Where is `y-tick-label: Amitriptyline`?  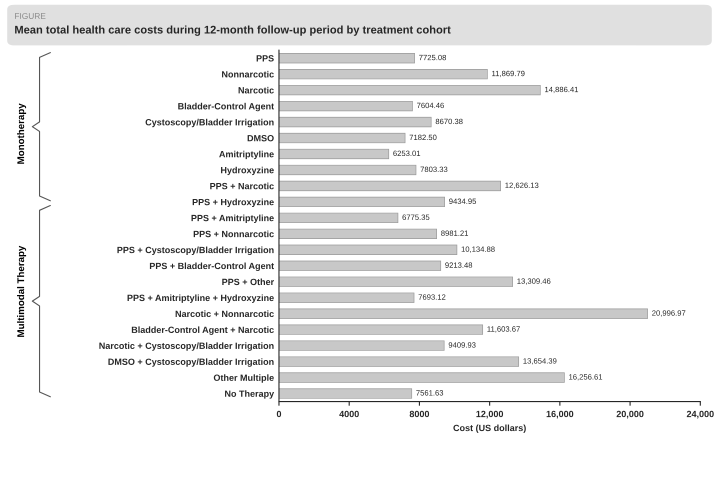
y-tick-label: Amitriptyline is located at coordinates (246, 155).